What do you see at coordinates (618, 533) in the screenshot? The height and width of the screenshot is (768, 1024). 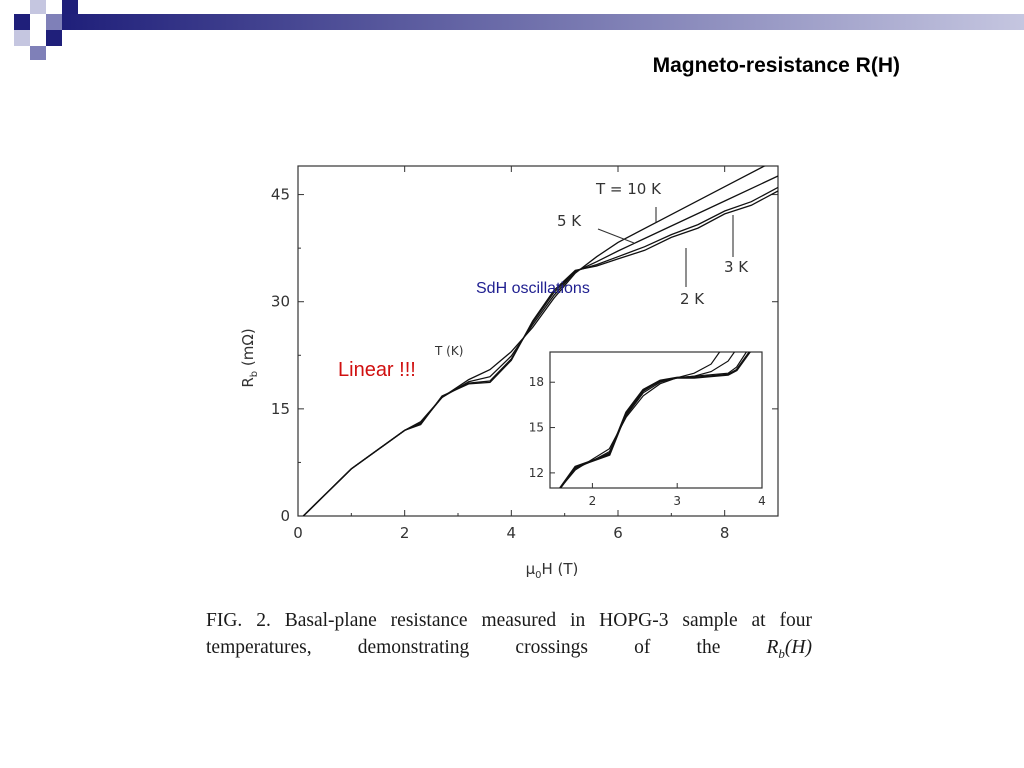 I see `x-tick-label: 6` at bounding box center [618, 533].